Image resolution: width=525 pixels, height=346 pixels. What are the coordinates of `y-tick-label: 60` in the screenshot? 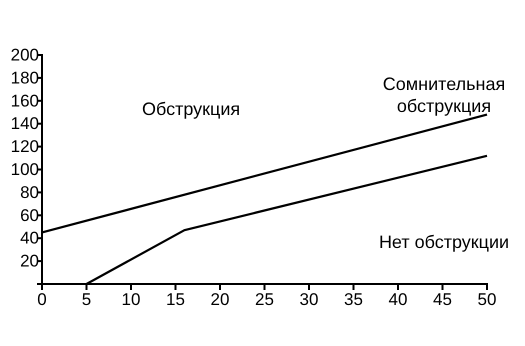 It's located at (29, 215).